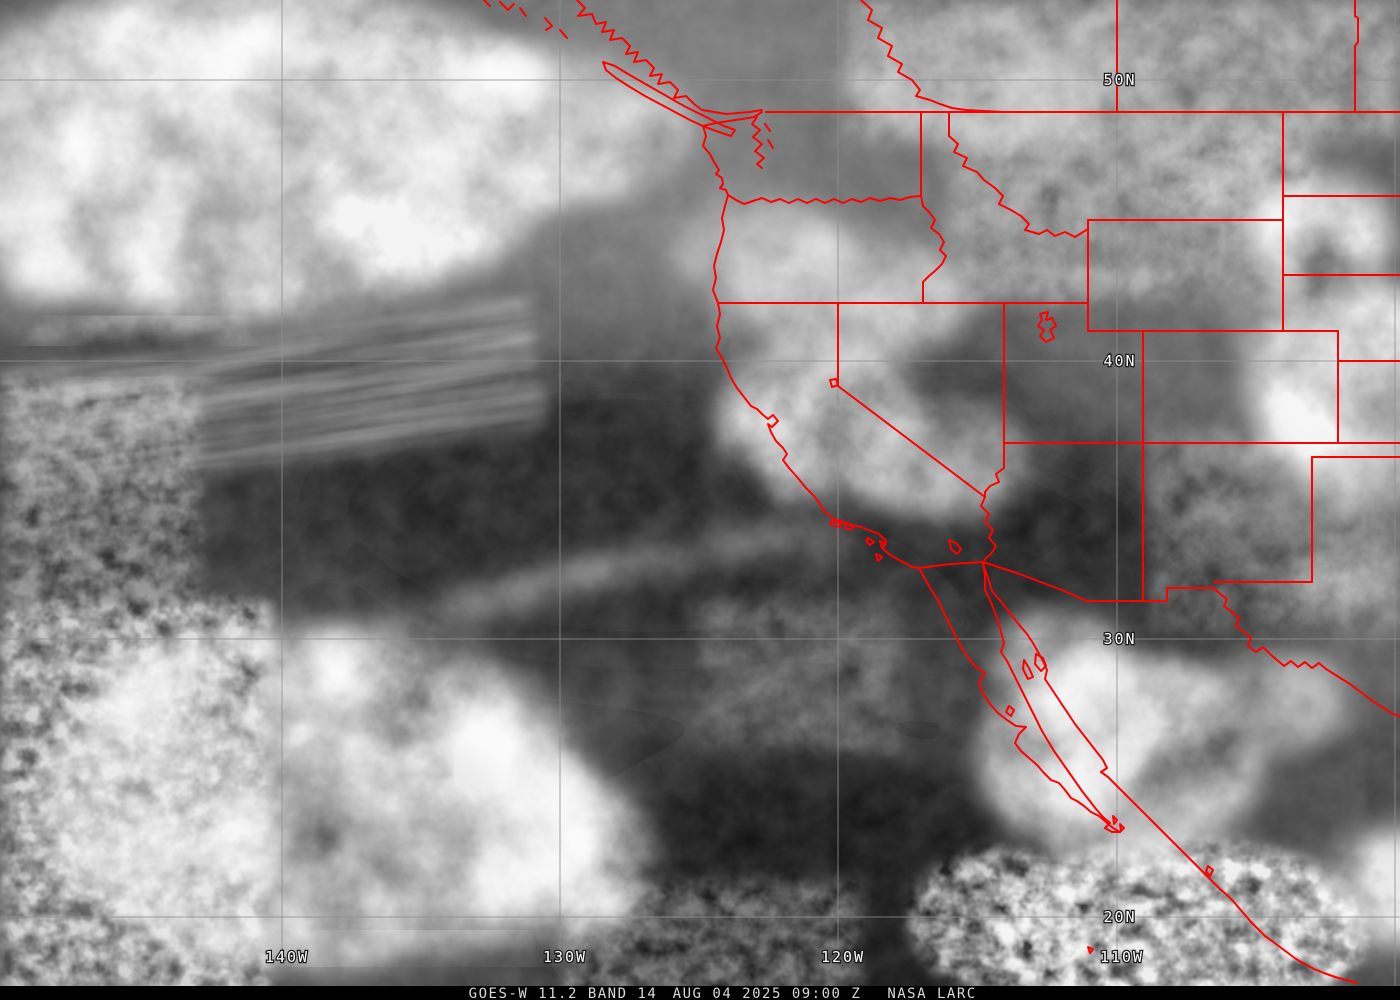 This screenshot has width=1400, height=1000. What do you see at coordinates (1090, 950) in the screenshot?
I see `islas-marias` at bounding box center [1090, 950].